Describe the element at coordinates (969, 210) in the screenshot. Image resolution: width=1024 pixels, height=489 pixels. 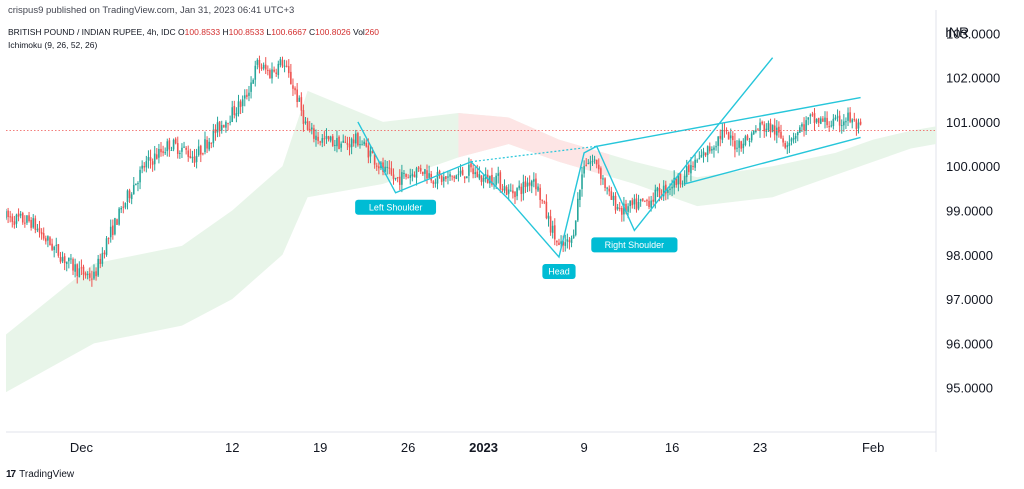
I see `y-tick-label: 99.0000` at that location.